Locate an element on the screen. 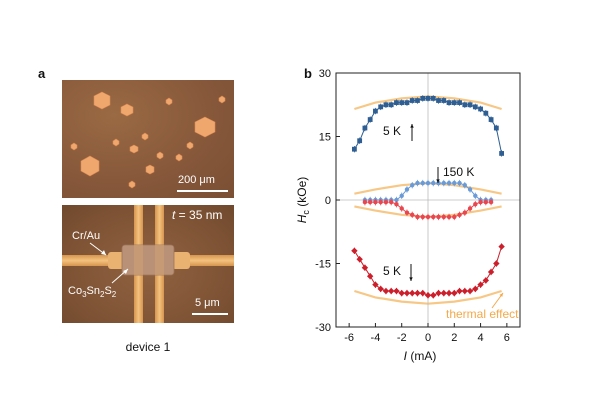 The height and width of the screenshot is (416, 600). optical-micrograph-overview: 200 μm is located at coordinates (148, 139).